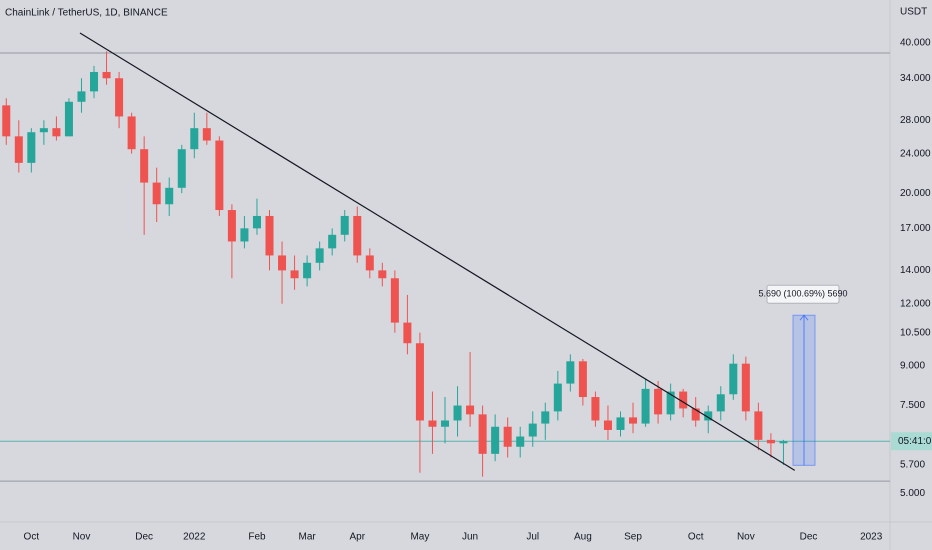  Describe the element at coordinates (144, 537) in the screenshot. I see `x-tick-label: Dec` at that location.